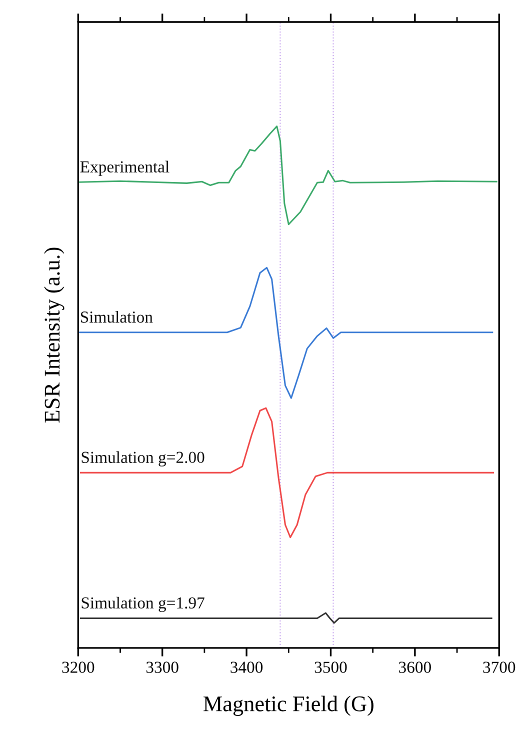 This screenshot has width=521, height=733. I want to click on x-tick-label: 3500, so click(330, 667).